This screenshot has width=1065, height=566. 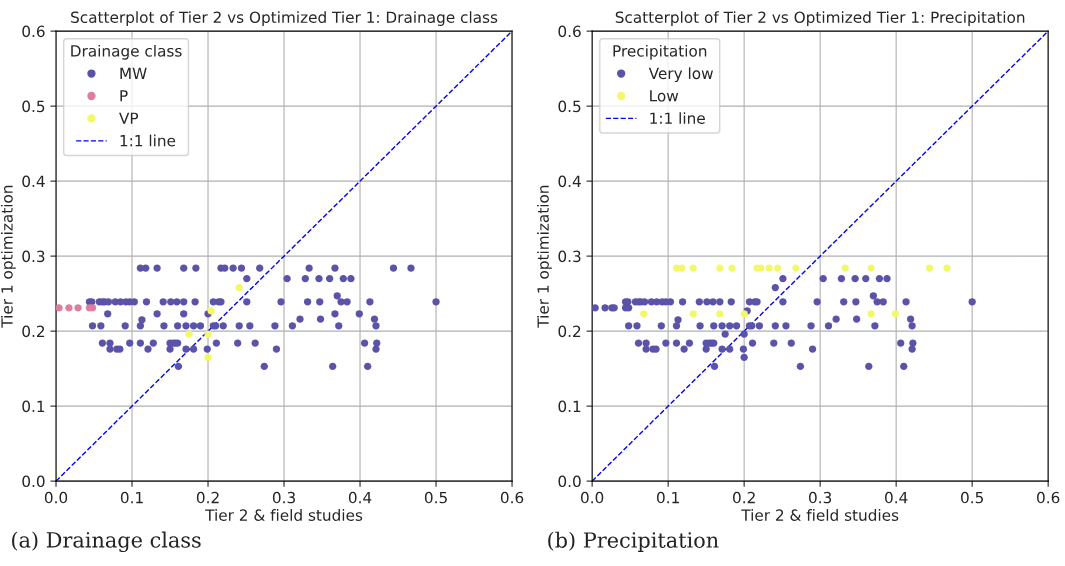 I want to click on legend-label: VP, so click(x=129, y=118).